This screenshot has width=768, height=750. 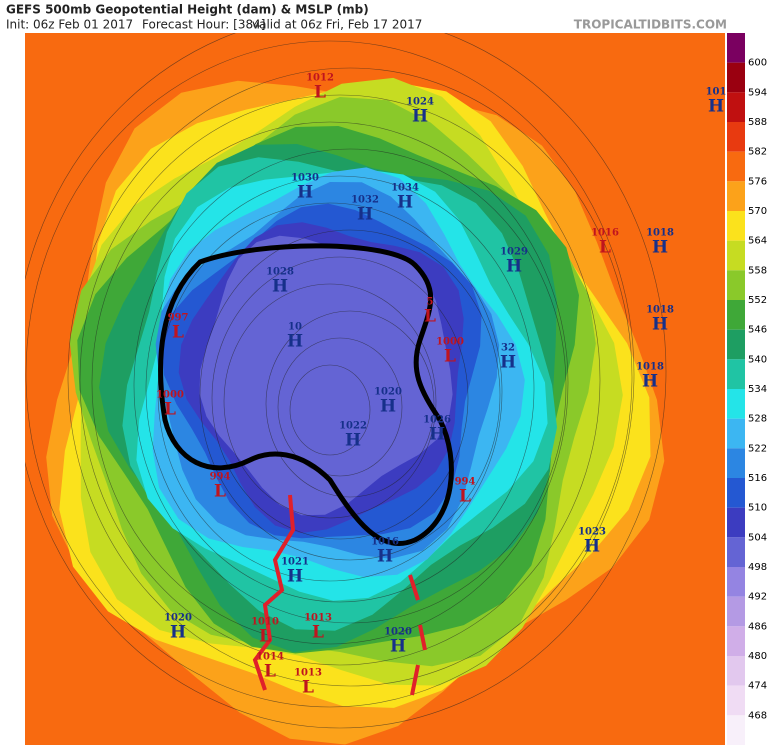 What do you see at coordinates (398, 632) in the screenshot?
I see `center-value: 1020` at bounding box center [398, 632].